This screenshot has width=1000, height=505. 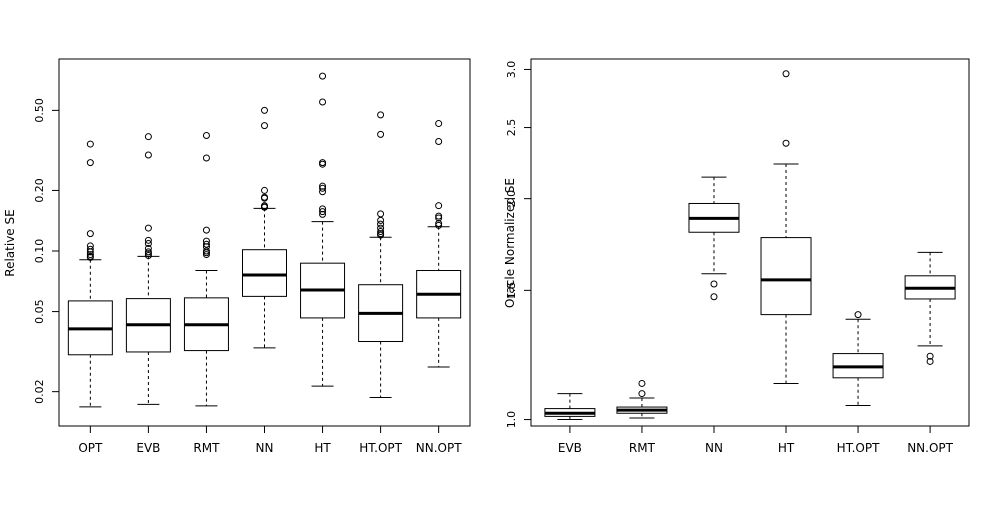 What do you see at coordinates (511, 70) in the screenshot?
I see `y-tick-label: 3.0` at bounding box center [511, 70].